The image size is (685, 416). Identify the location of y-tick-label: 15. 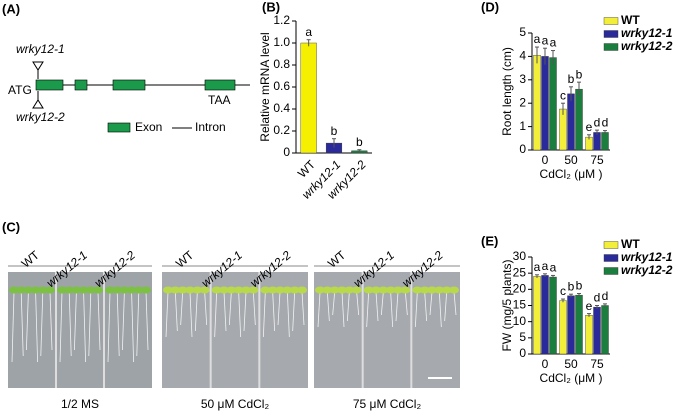
(520, 305).